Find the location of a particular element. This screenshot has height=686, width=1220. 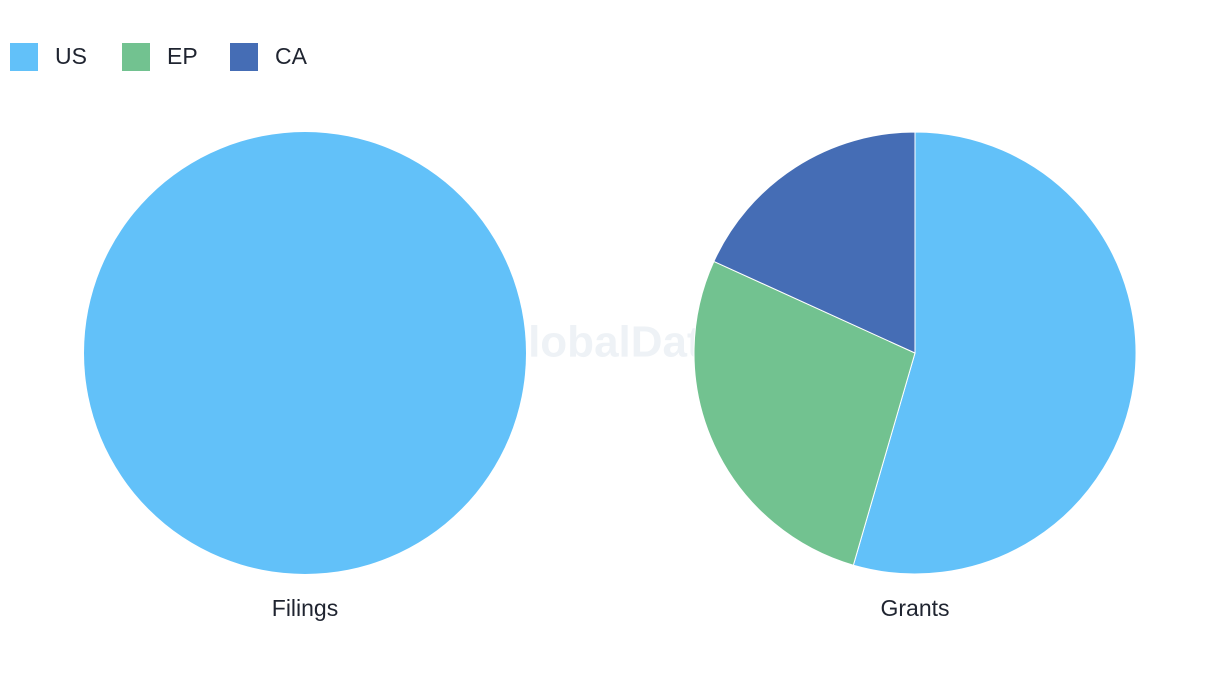

legend-label: CA is located at coordinates (291, 56).